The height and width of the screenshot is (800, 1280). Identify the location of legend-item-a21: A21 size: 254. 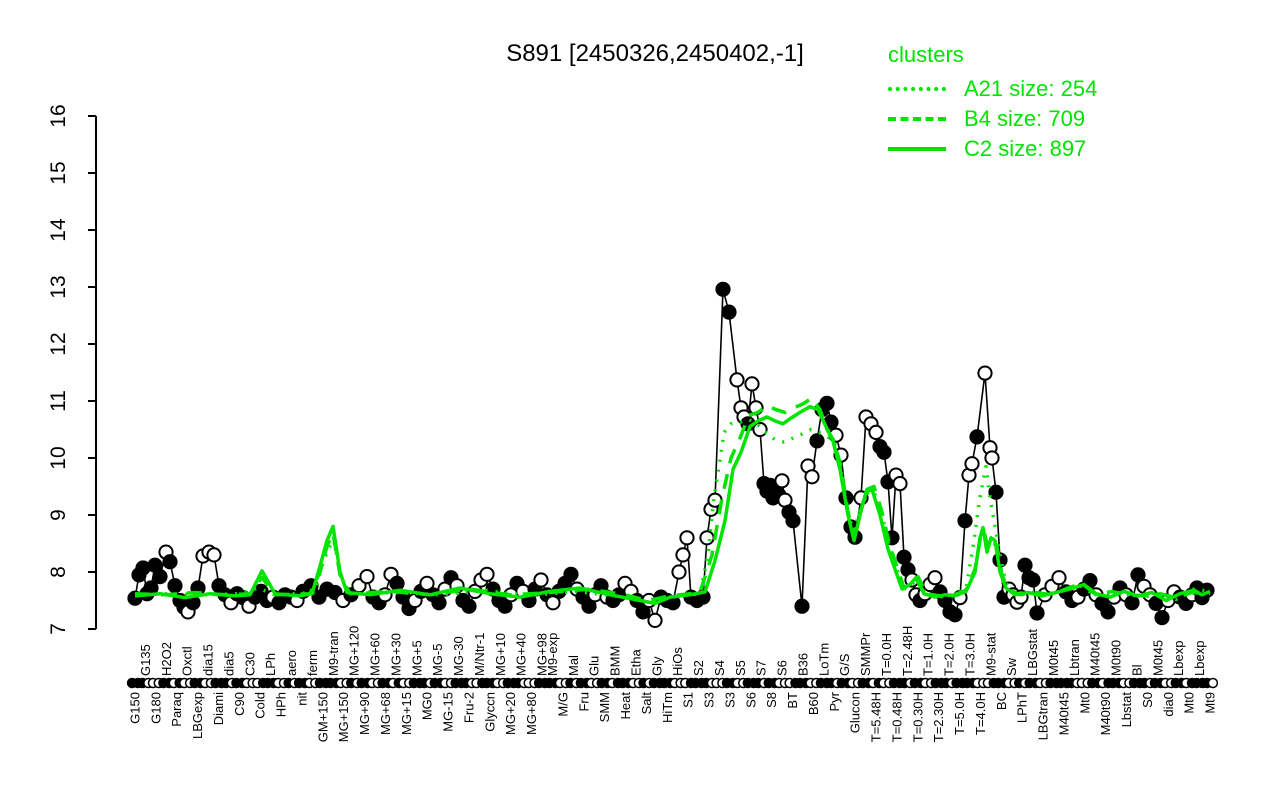
(992, 89).